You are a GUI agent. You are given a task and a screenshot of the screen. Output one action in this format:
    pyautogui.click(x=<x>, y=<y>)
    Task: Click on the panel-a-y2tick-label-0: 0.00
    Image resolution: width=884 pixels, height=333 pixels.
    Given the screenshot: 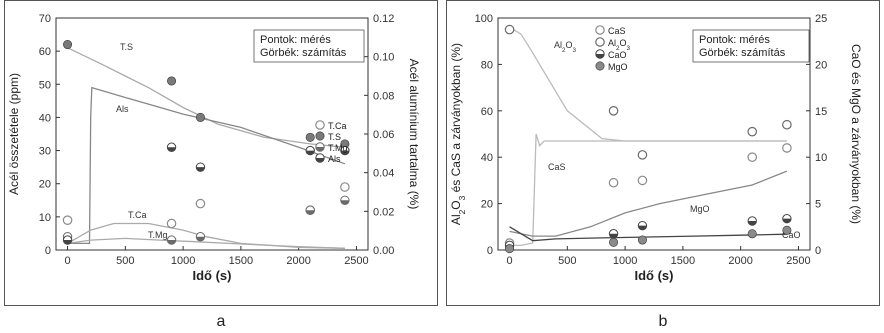 What is the action you would take?
    pyautogui.click(x=383, y=251)
    